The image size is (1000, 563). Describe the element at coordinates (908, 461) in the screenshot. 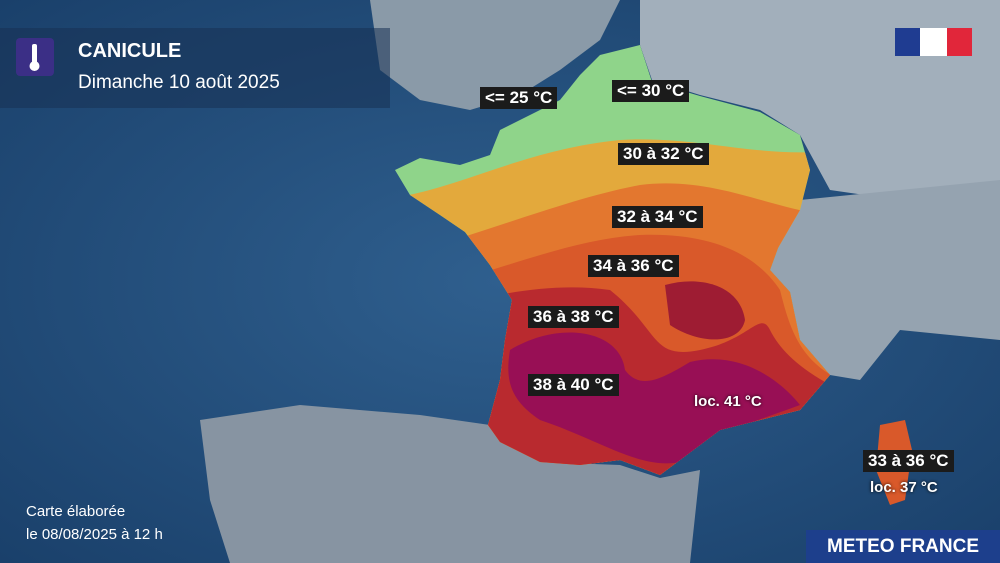

I see `zone-label: 33 à 36 °C` at that location.